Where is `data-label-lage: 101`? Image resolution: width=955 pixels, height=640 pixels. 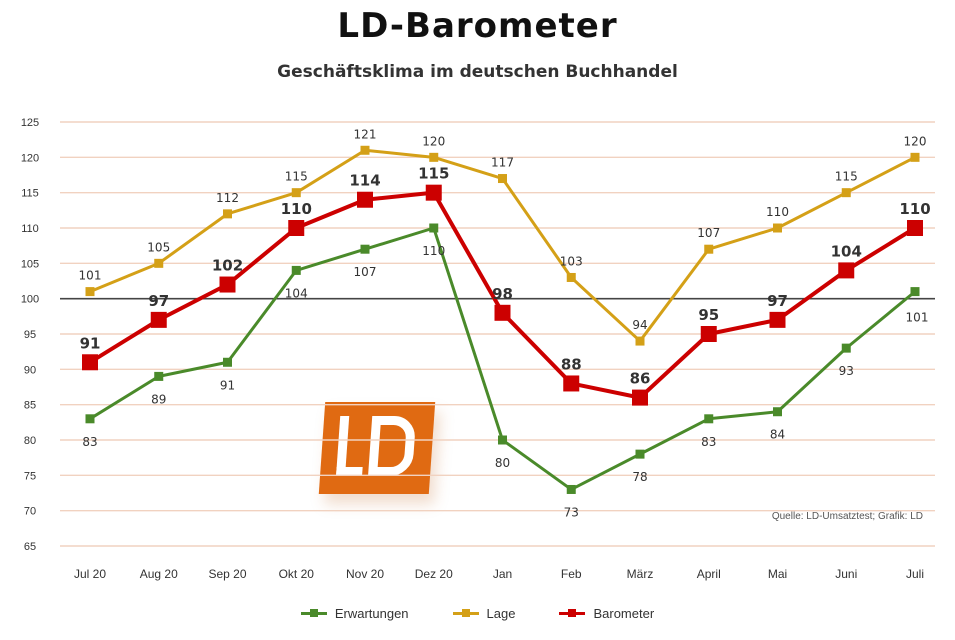 data-label-lage: 101 is located at coordinates (90, 276).